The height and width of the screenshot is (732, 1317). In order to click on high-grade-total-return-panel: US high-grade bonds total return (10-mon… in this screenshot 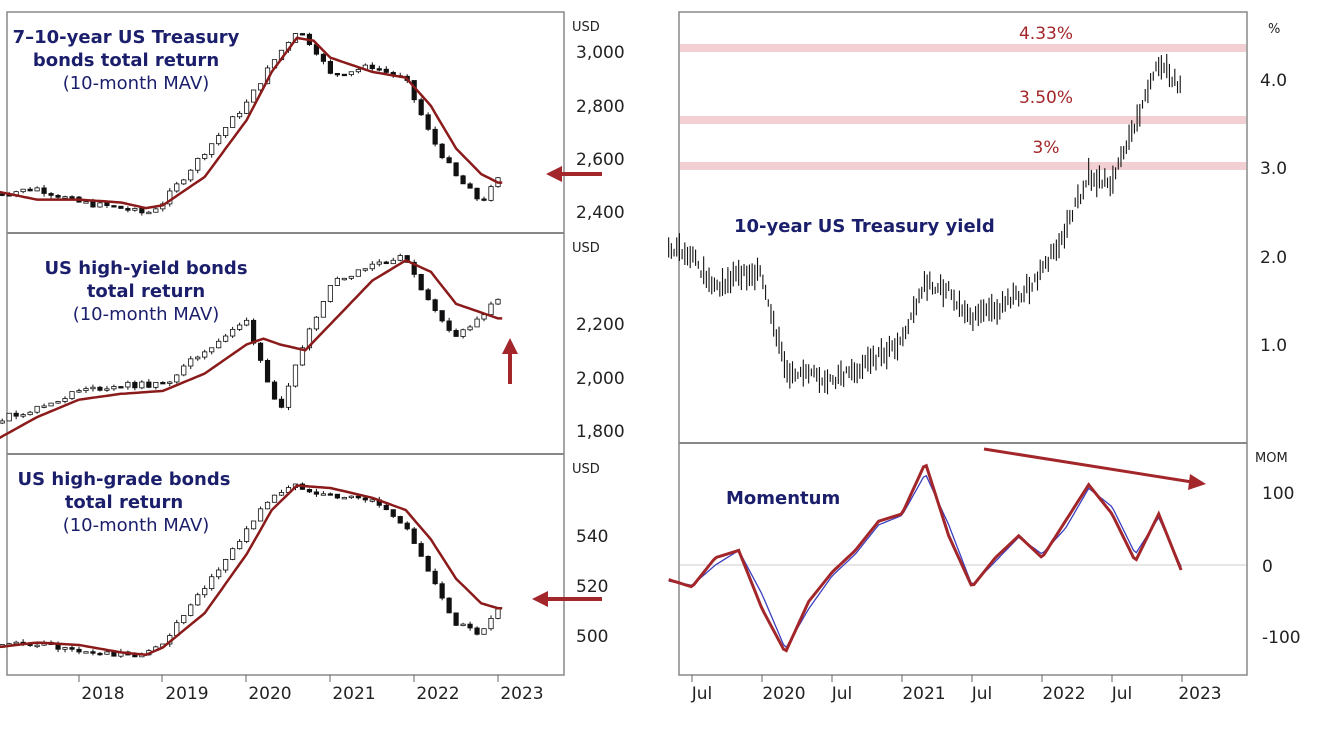, I will do `click(304, 560)`.